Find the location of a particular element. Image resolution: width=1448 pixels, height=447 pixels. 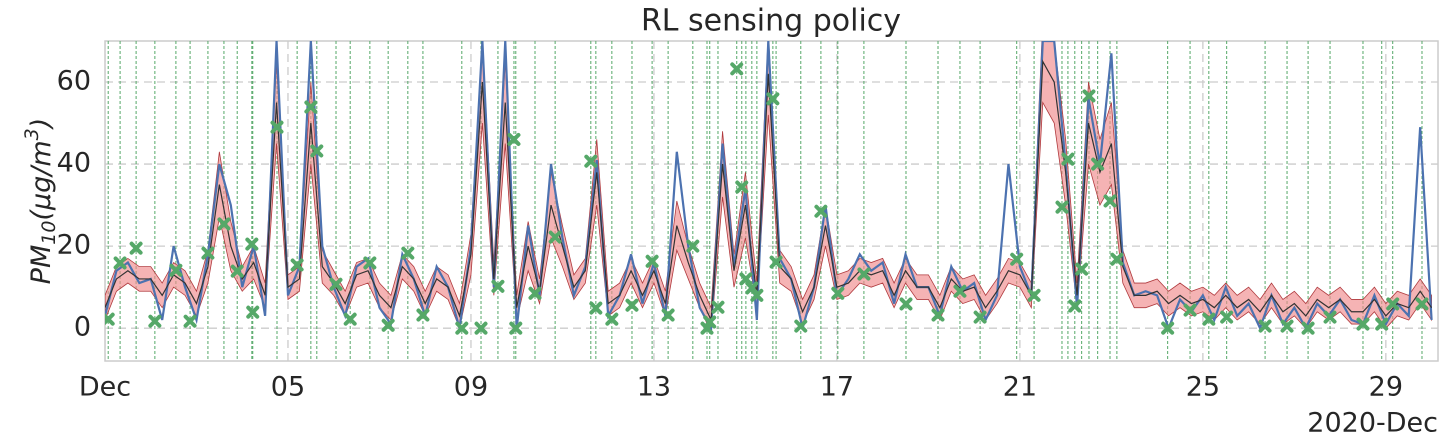

x-tick-label: 05 is located at coordinates (288, 387).